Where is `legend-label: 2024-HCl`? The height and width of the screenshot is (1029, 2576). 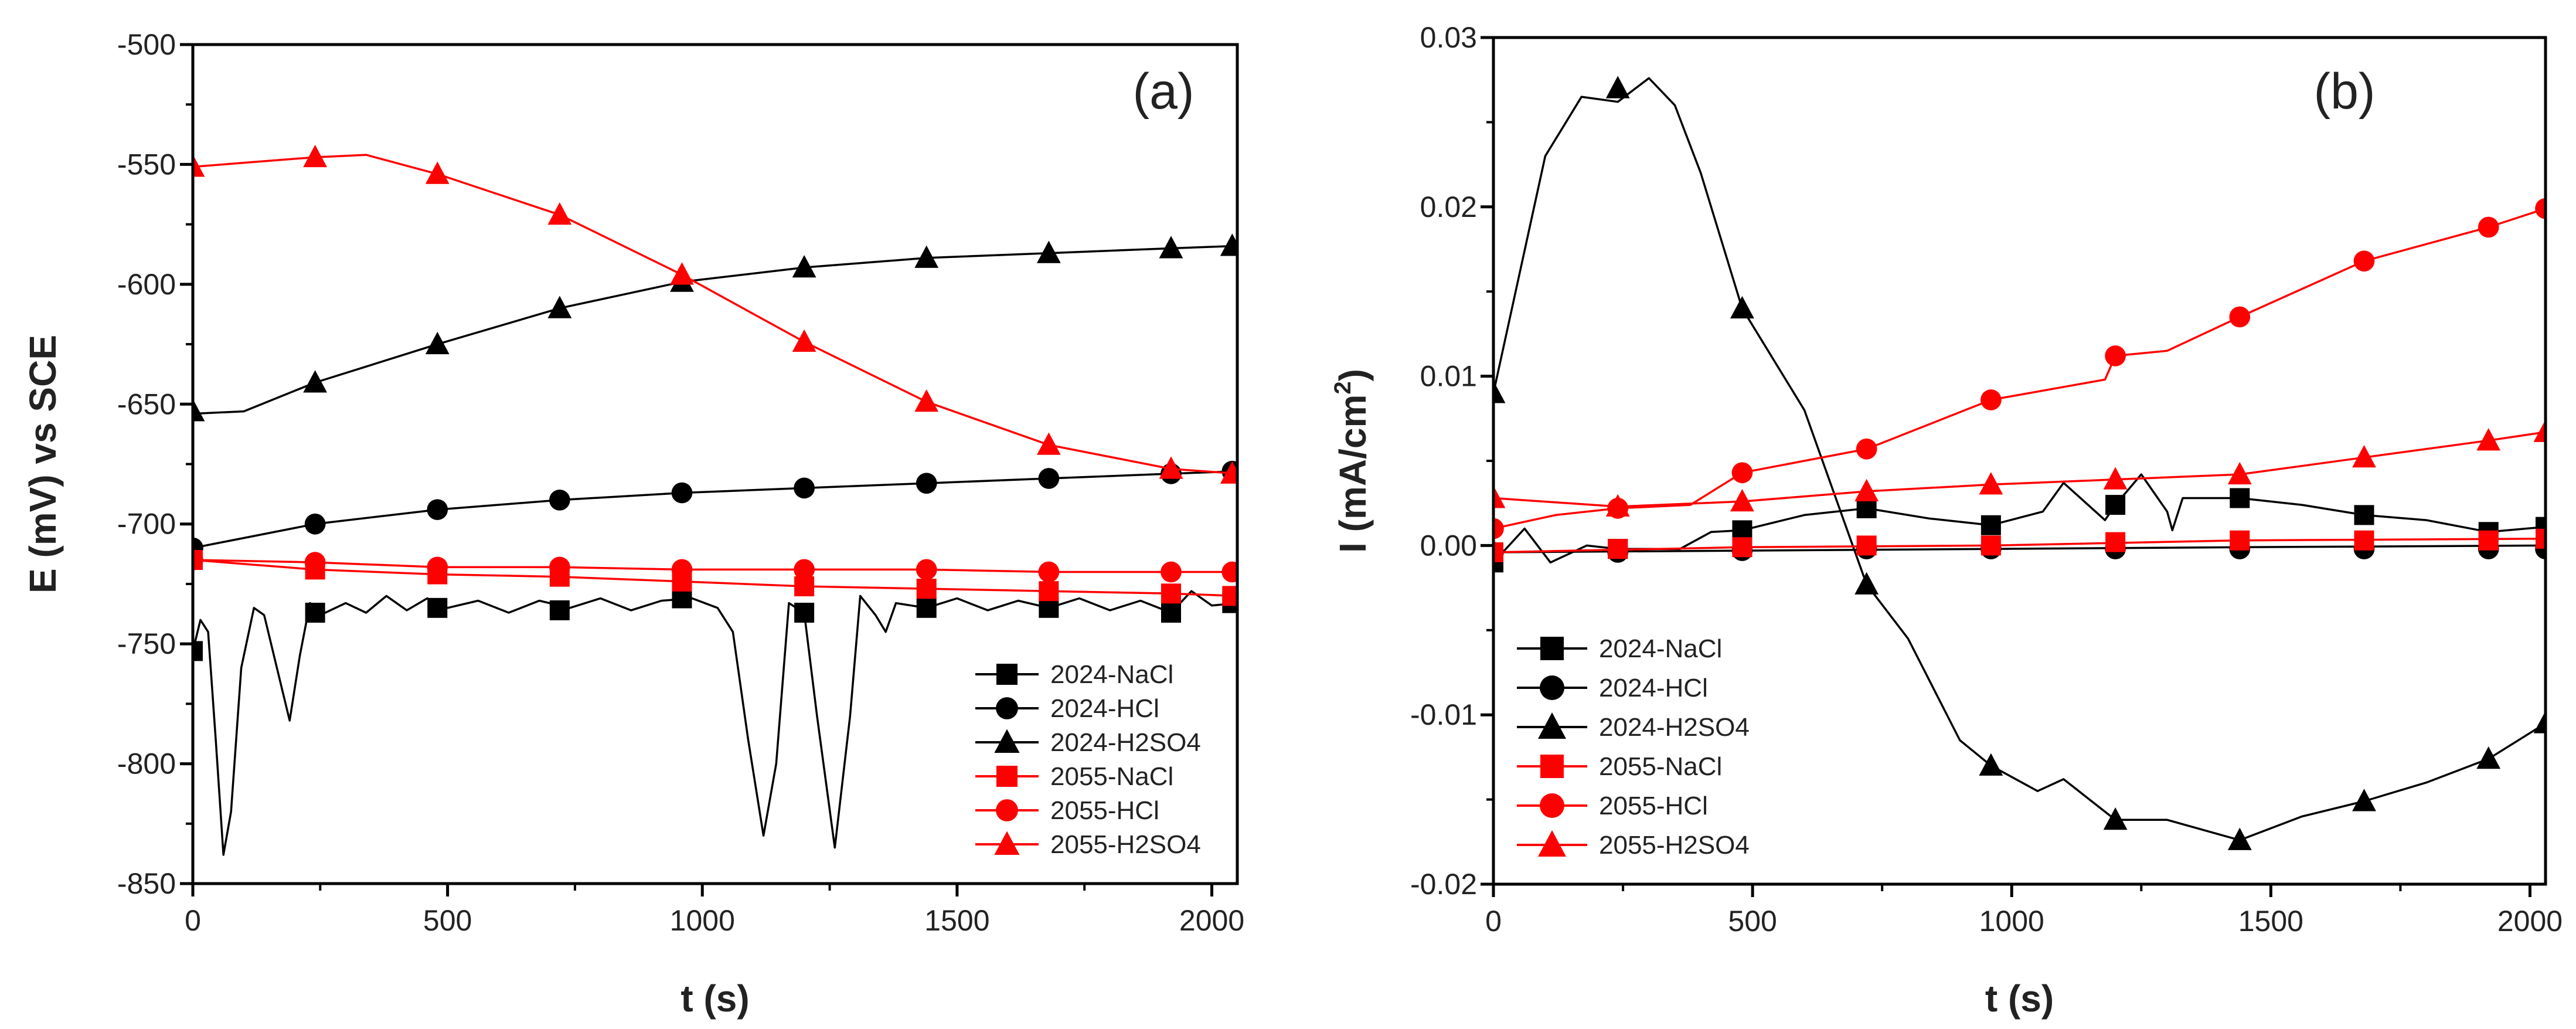 legend-label: 2024-HCl is located at coordinates (1104, 709).